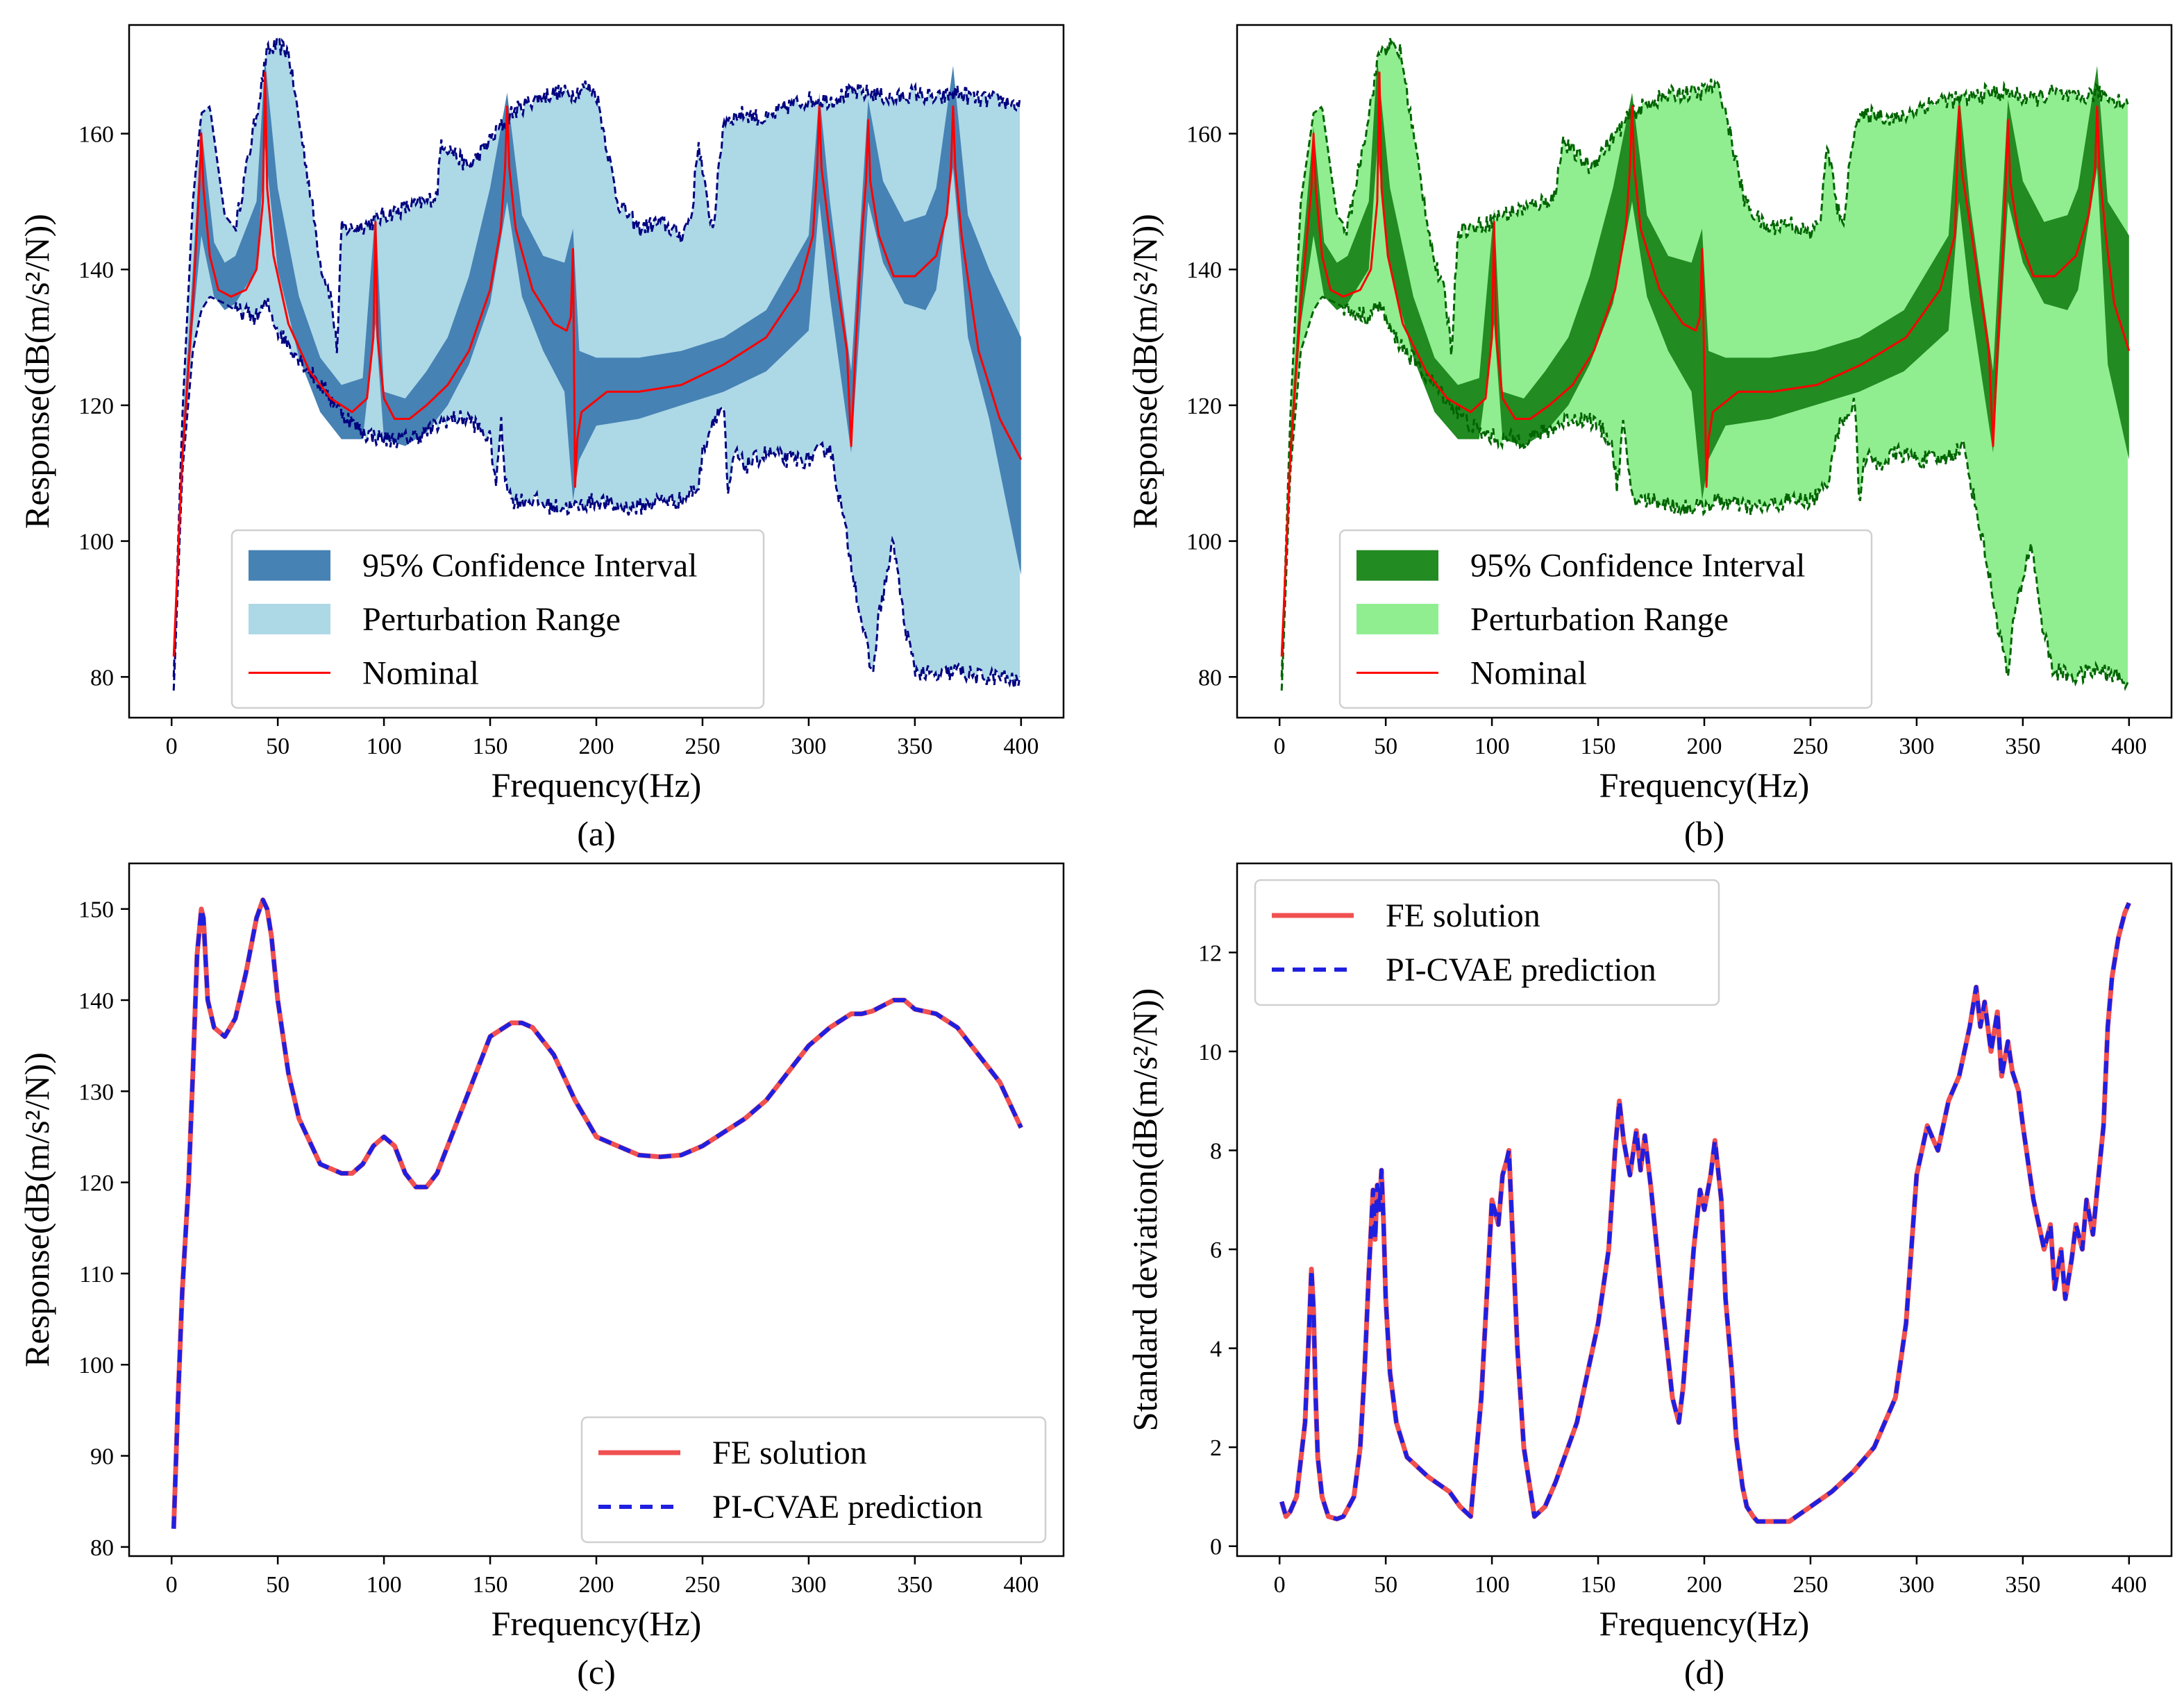  Describe the element at coordinates (529, 566) in the screenshot. I see `legend-label: 95% Confidence Interval` at that location.